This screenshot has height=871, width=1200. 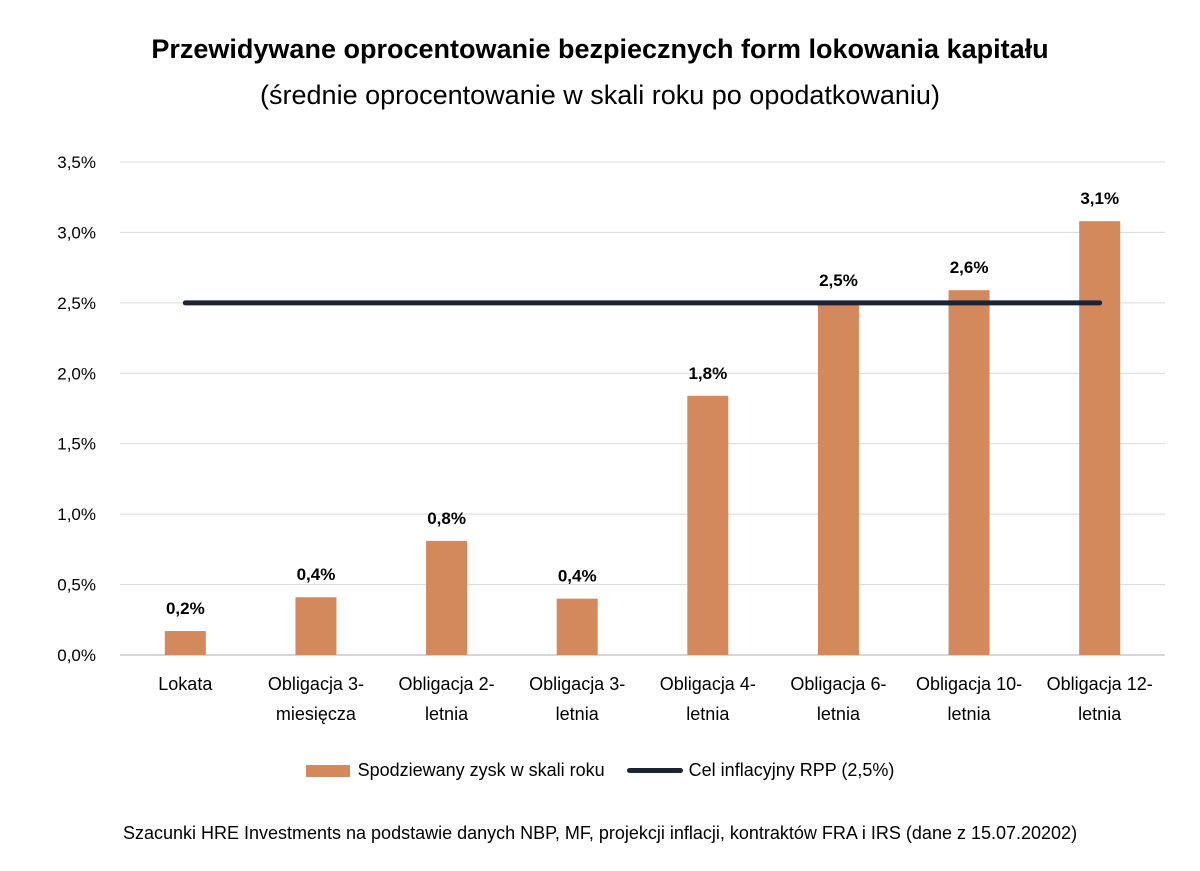 I want to click on data-label: 2,6%, so click(x=969, y=267).